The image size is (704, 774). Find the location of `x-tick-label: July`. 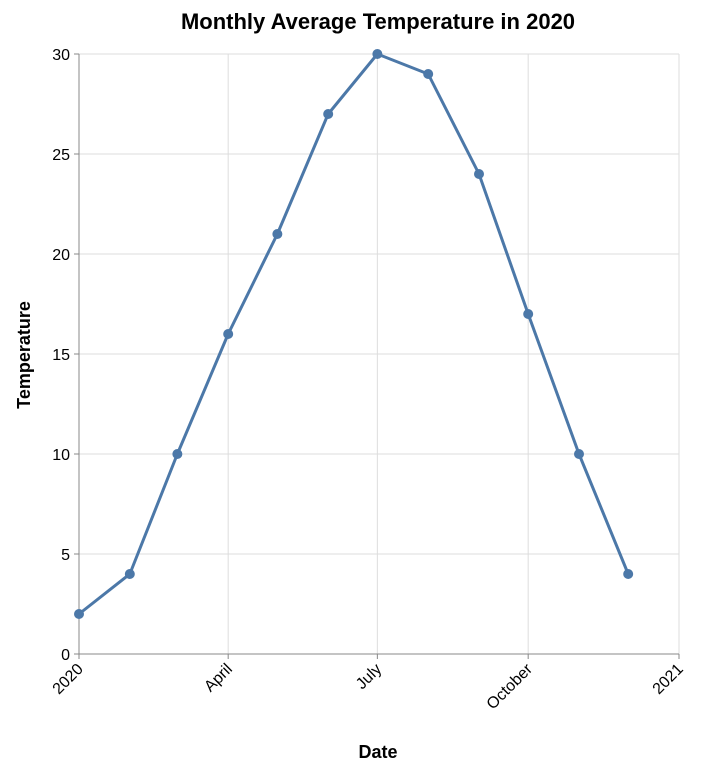

x-tick-label: July is located at coordinates (369, 677).